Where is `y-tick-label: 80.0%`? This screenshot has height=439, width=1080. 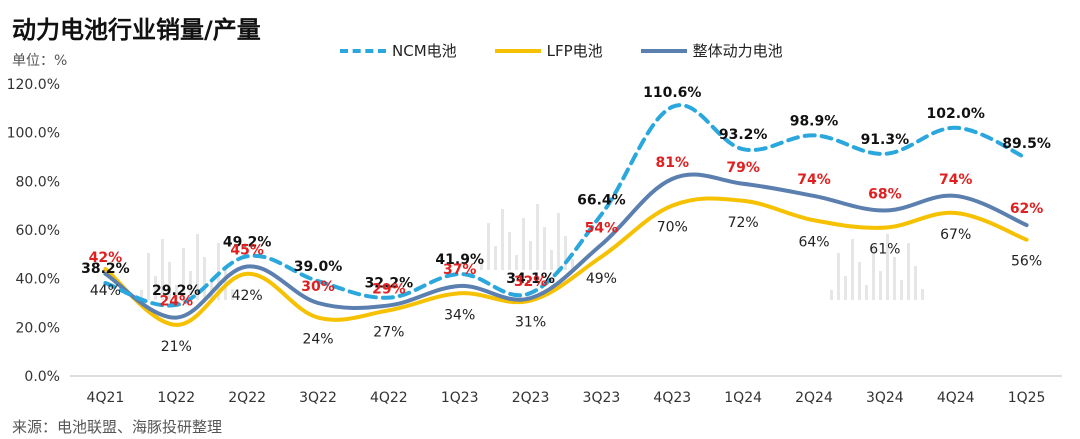
y-tick-label: 80.0% is located at coordinates (38, 182).